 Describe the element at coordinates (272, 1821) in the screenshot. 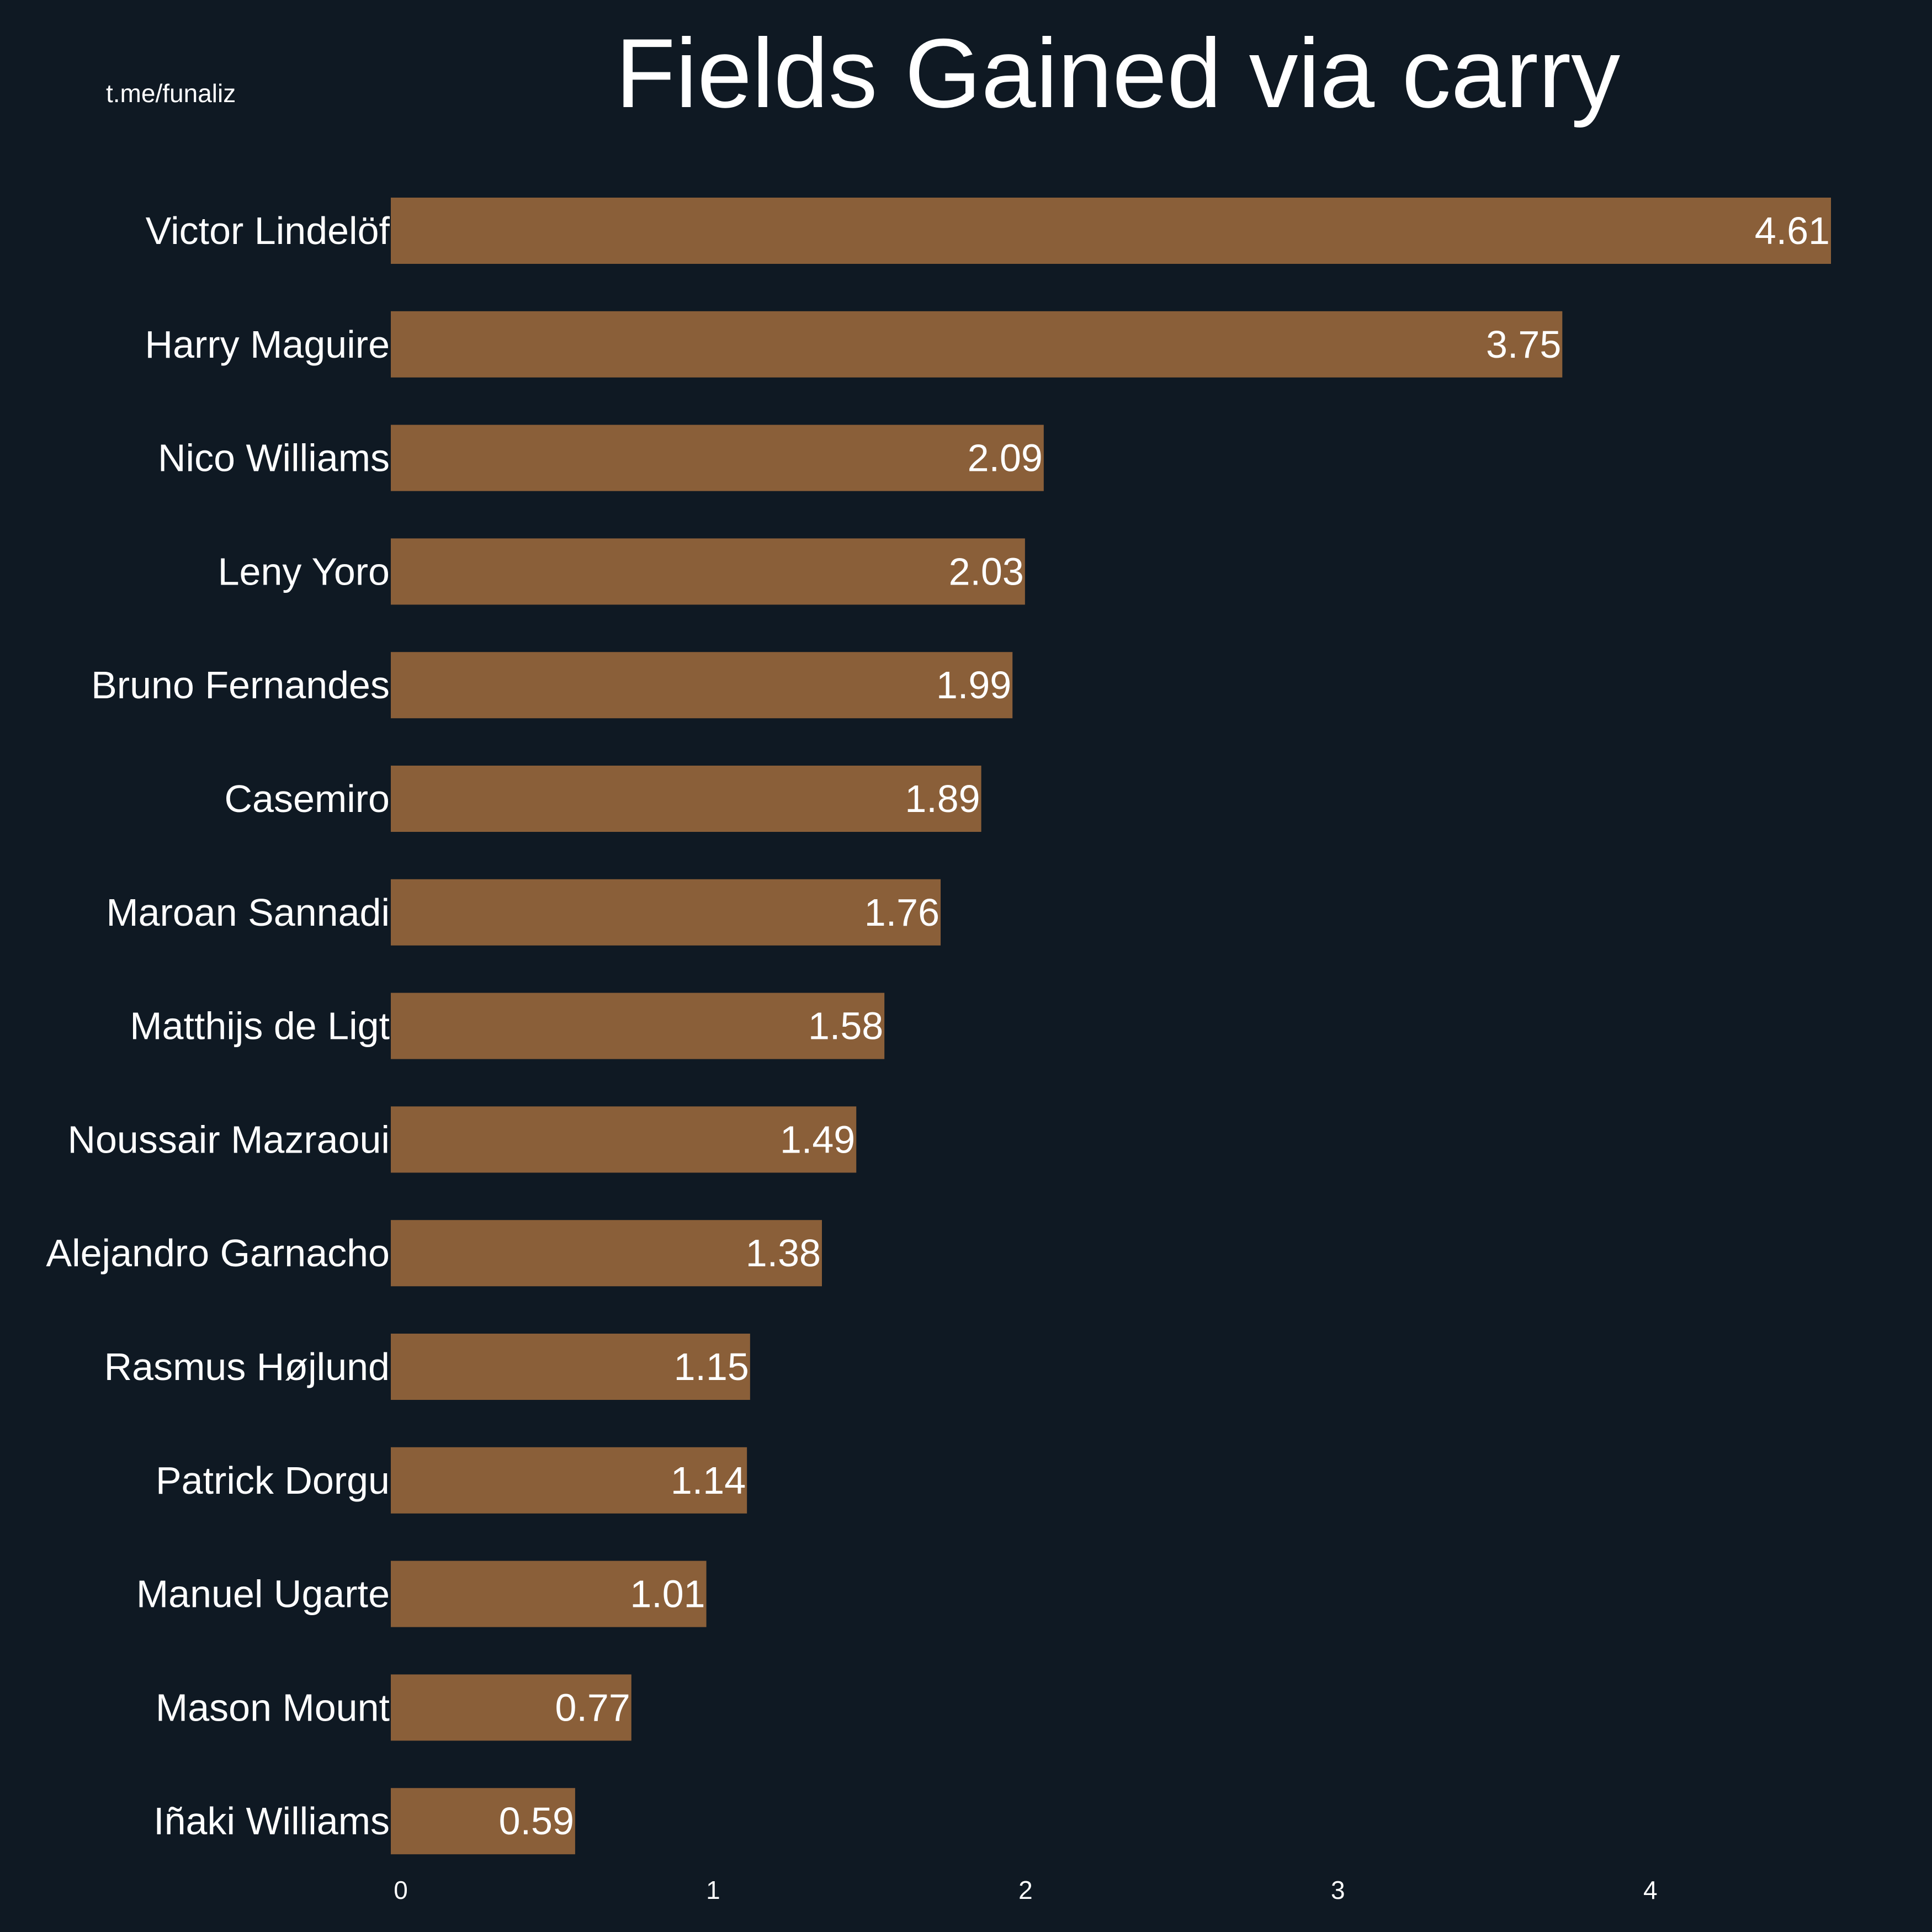

I see `category-label: Iñaki Williams` at that location.